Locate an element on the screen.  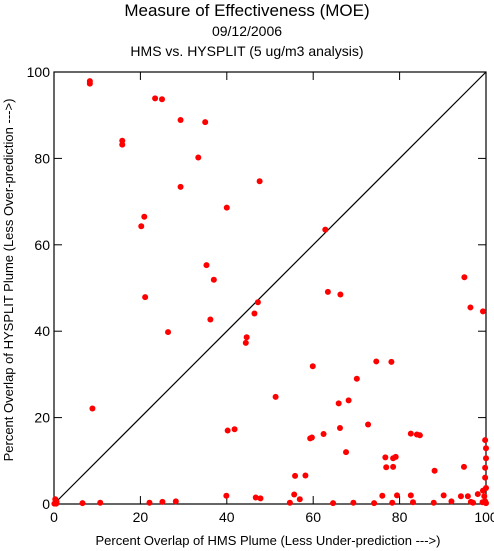
x-tick-label: 60 is located at coordinates (313, 517).